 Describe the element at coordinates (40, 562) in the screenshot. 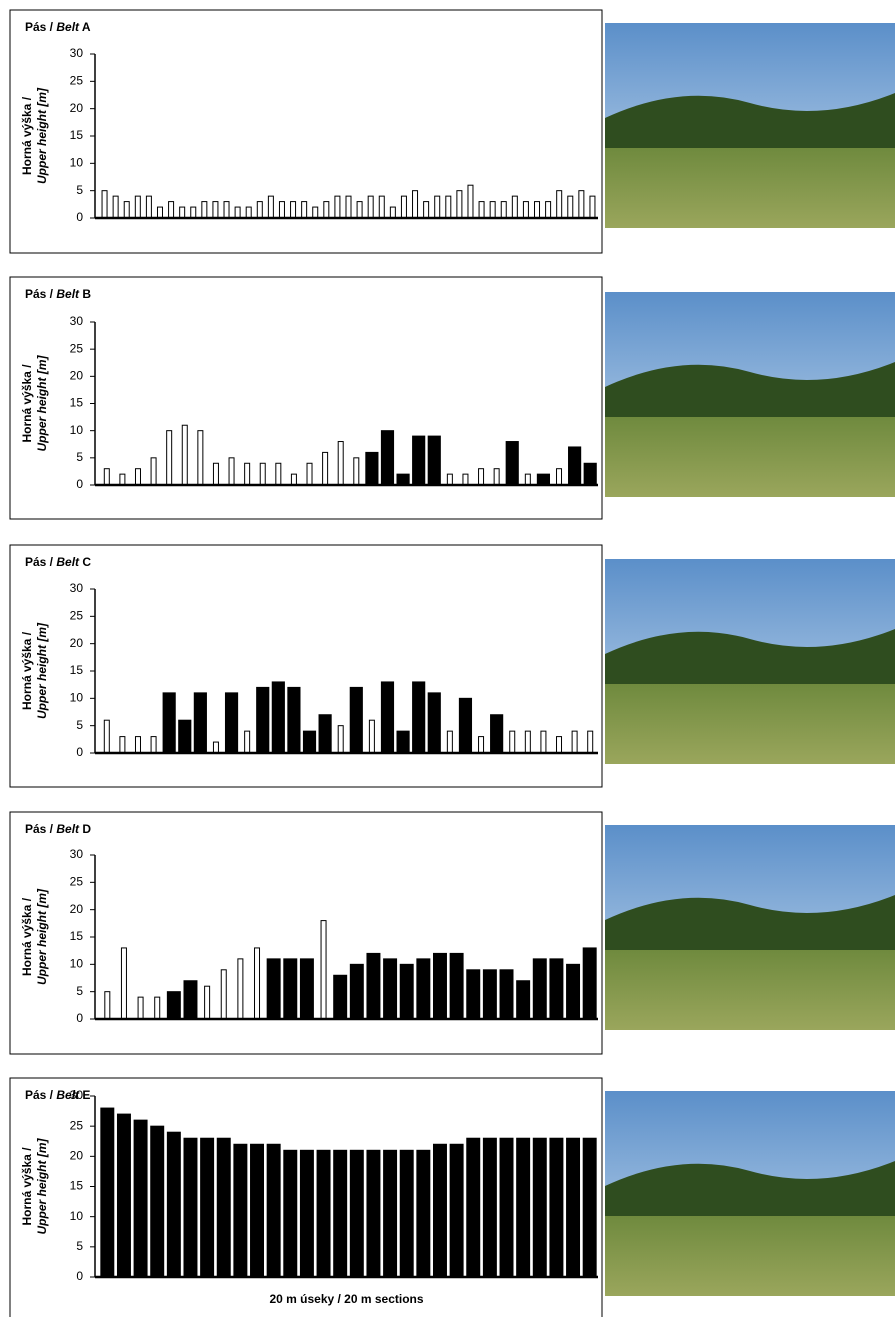

I see `title-part: Pás /` at that location.